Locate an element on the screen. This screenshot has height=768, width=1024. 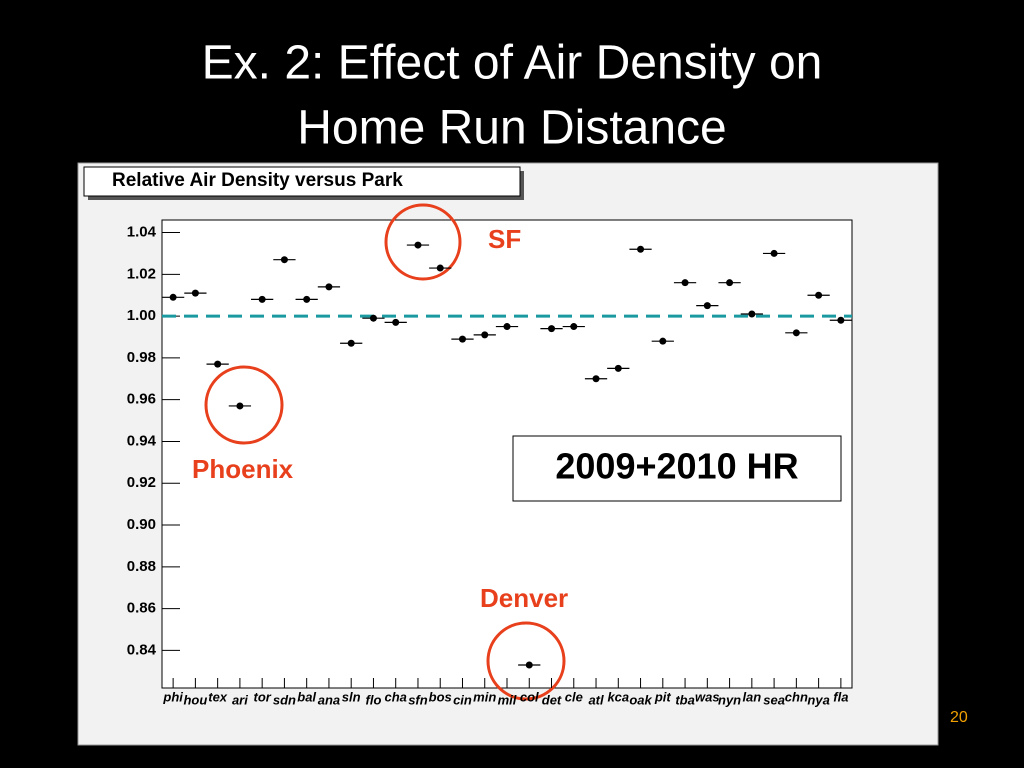
x-tick-label: min is located at coordinates (484, 696).